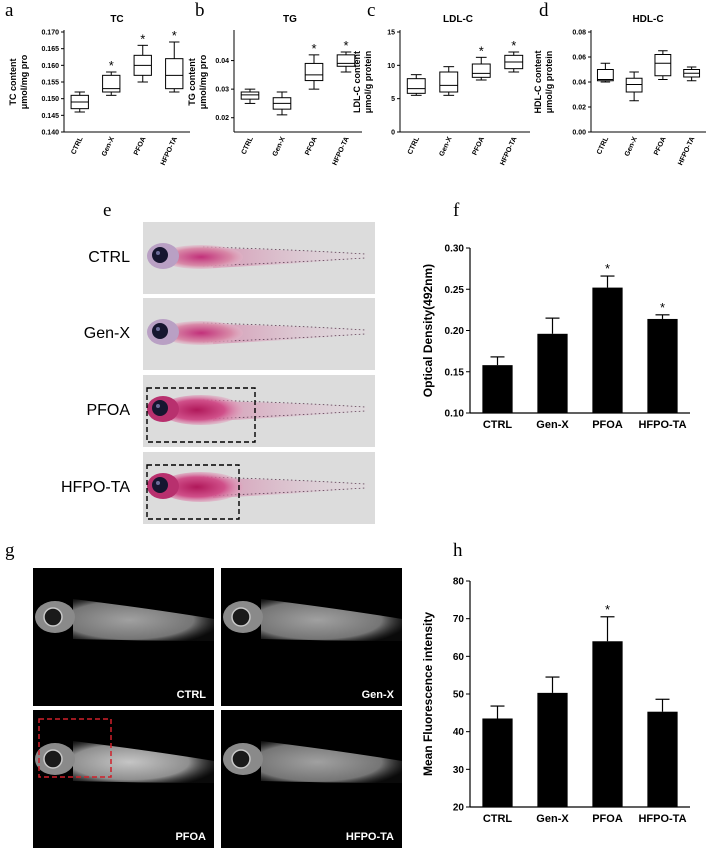 The image size is (715, 855). Describe the element at coordinates (50, 133) in the screenshot. I see `y-tick-label: 0.140` at that location.